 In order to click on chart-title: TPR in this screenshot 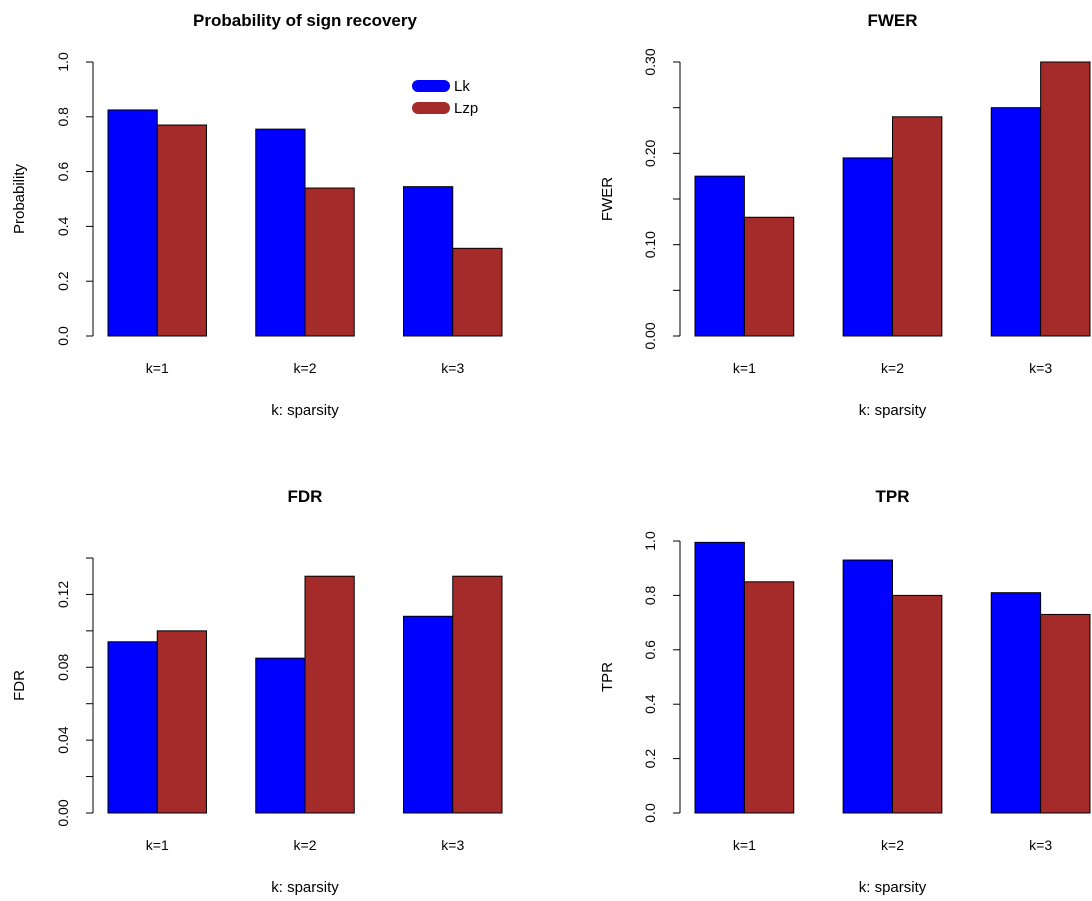, I will do `click(893, 496)`.